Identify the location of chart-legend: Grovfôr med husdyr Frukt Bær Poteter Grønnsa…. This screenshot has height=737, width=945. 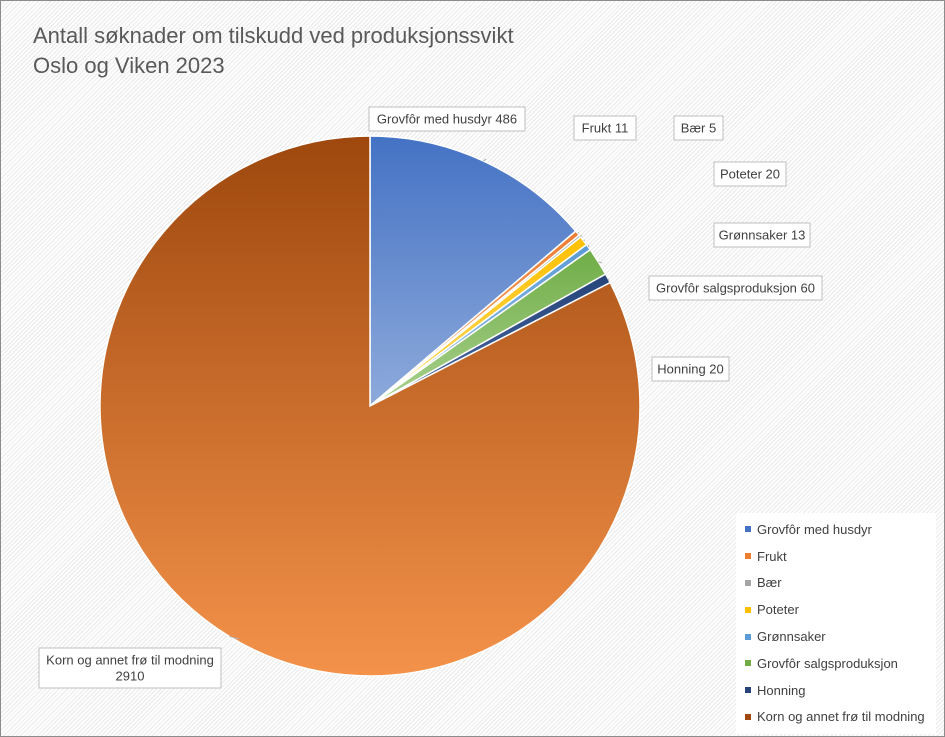
(836, 624).